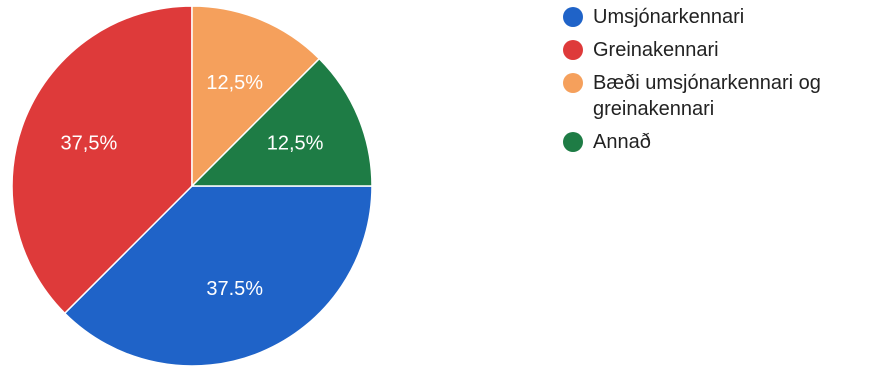 This screenshot has height=367, width=878. Describe the element at coordinates (707, 96) in the screenshot. I see `legend-label: Bæði umsjónarkennari og greinakennari` at that location.